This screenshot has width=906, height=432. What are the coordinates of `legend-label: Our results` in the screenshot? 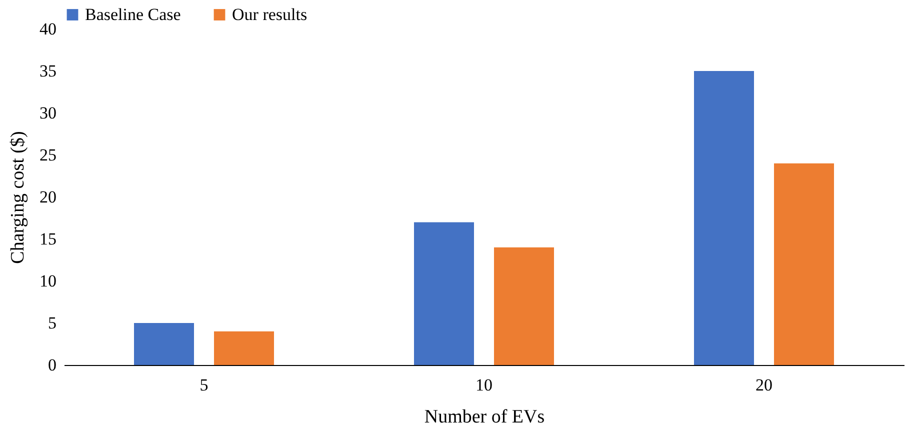 It's located at (270, 14).